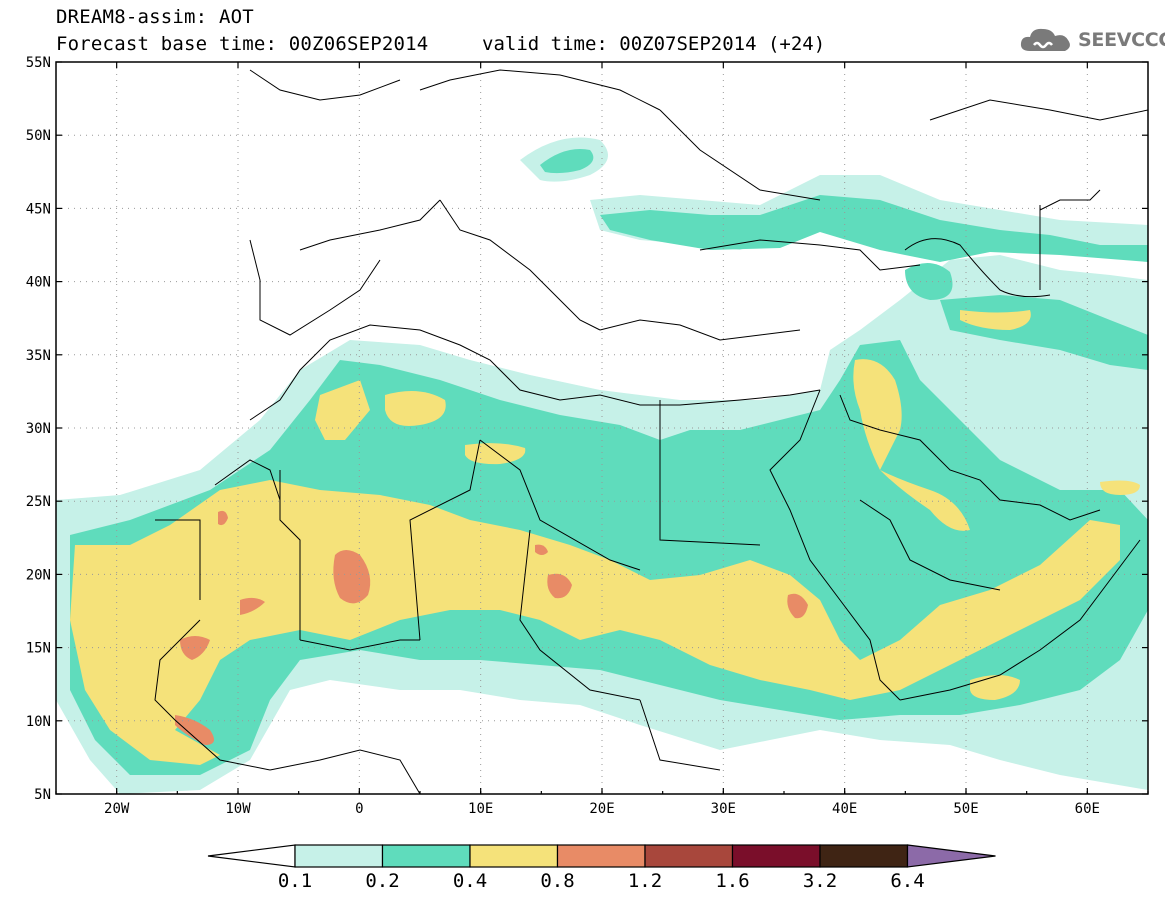 This screenshot has width=1165, height=905. What do you see at coordinates (951, 856) in the screenshot?
I see `colorbar-max-arrow` at bounding box center [951, 856].